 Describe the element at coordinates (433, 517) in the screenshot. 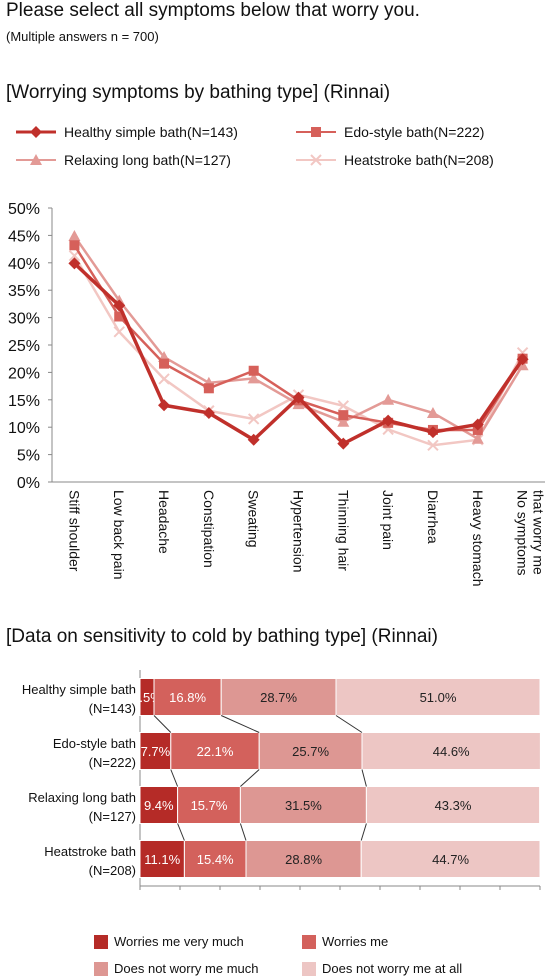

I see `x-tick-label: Diarrhea` at that location.